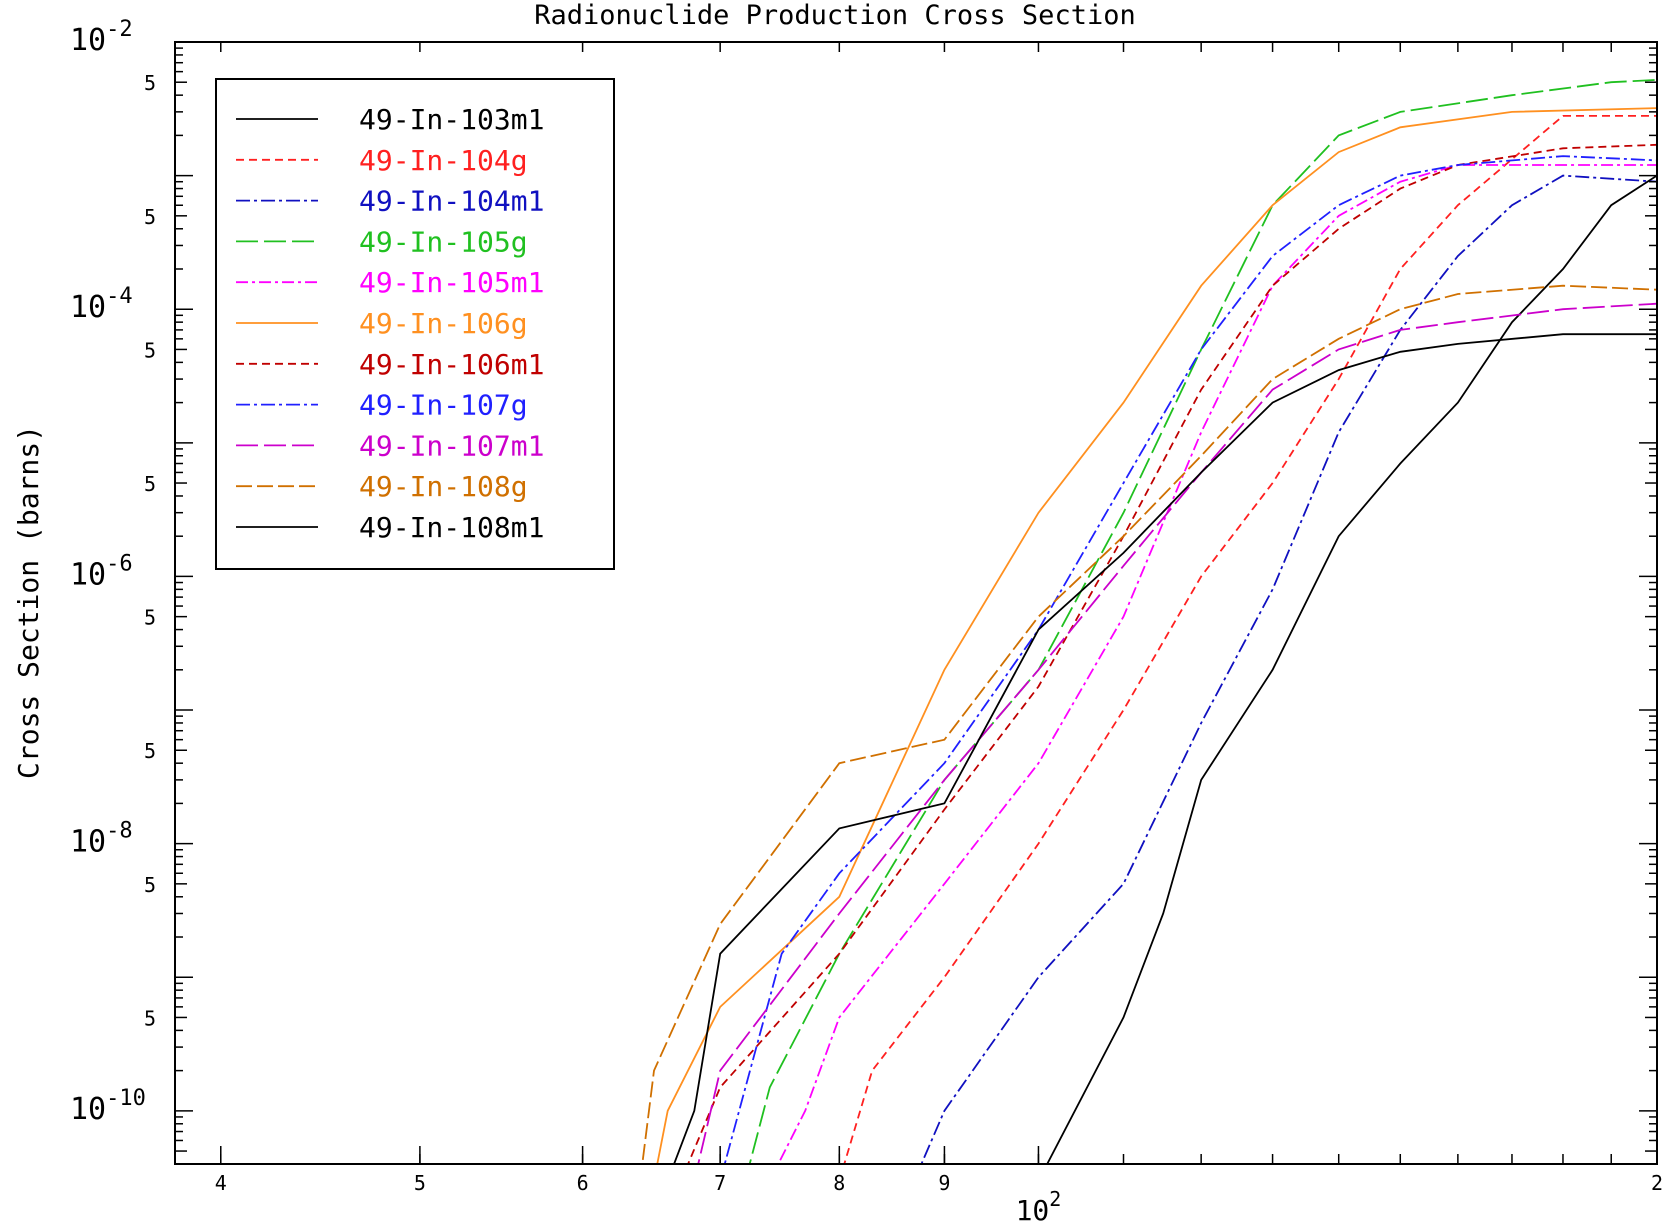 The width and height of the screenshot is (1665, 1225). What do you see at coordinates (1657, 1183) in the screenshot?
I see `x-tick-label: 2` at bounding box center [1657, 1183].